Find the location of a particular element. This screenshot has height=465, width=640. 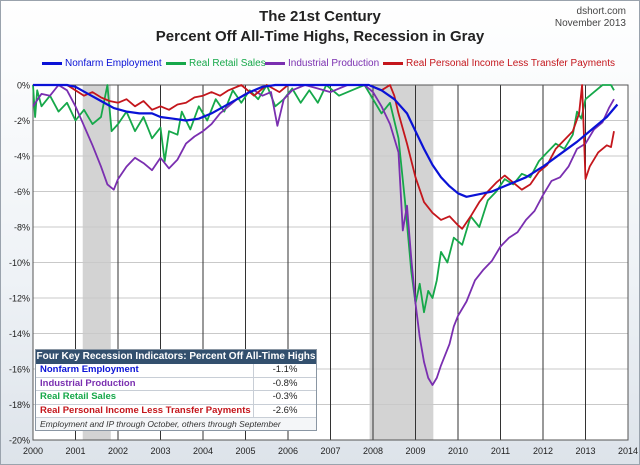

chart-title: The 21st Century is located at coordinates (320, 16).